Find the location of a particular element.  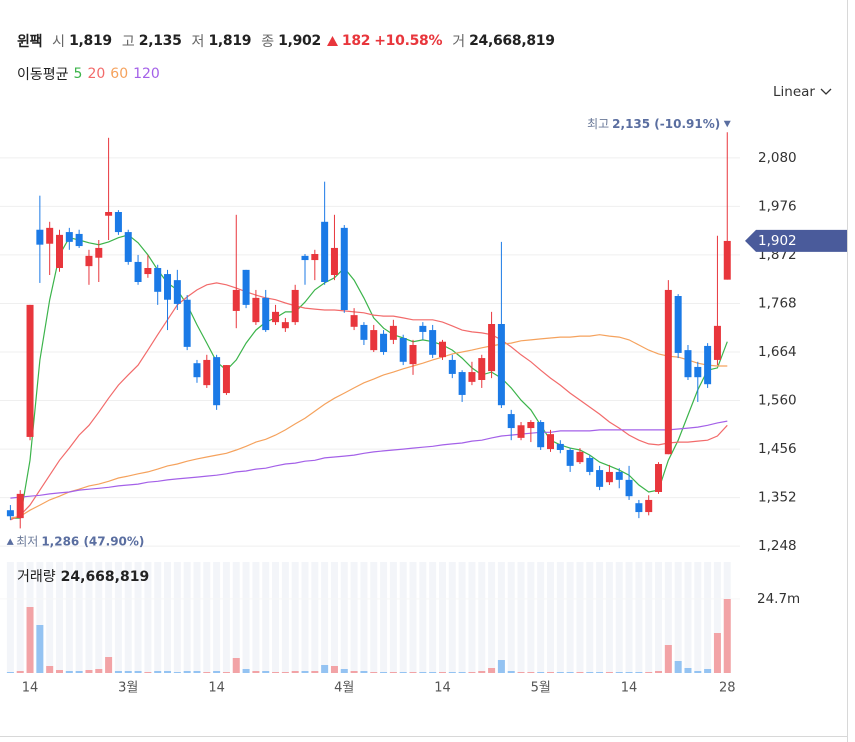

max-marker-text: 2,135 (-10.91%) is located at coordinates (666, 124).